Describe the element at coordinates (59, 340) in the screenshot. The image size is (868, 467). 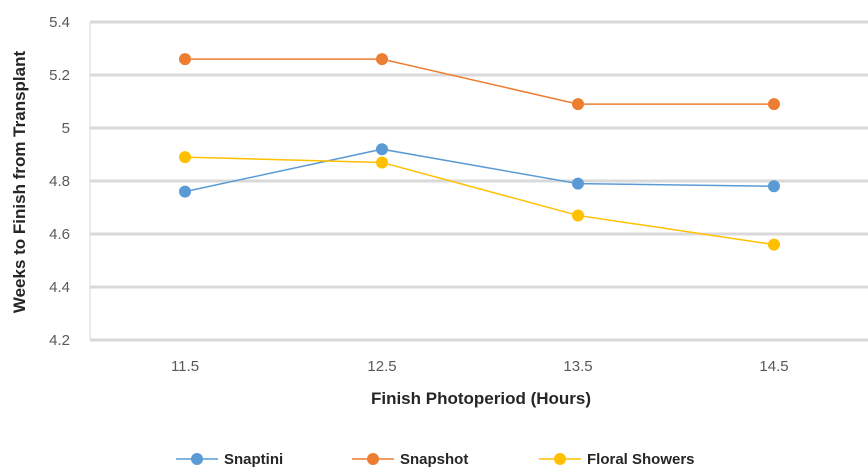
I see `y-tick-label: 4.2` at that location.